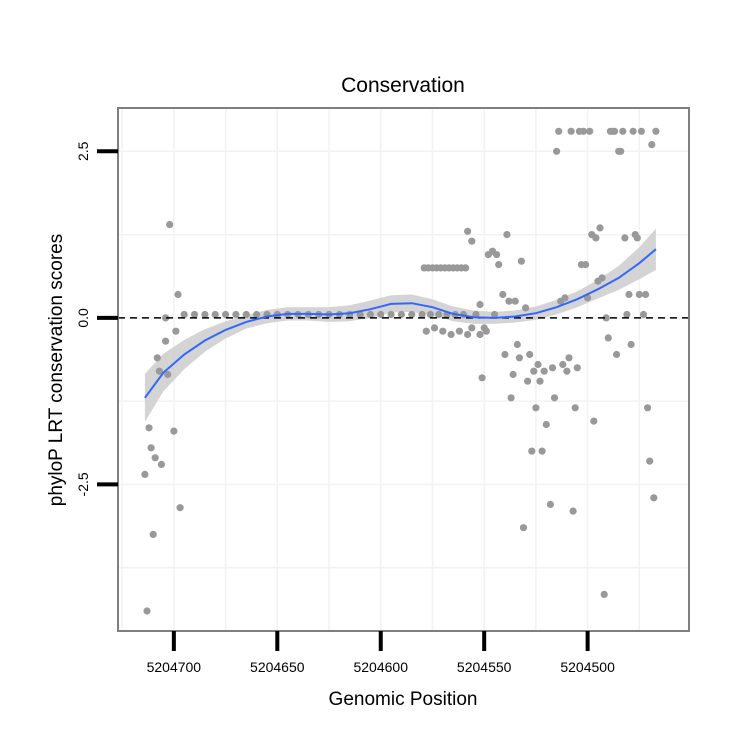  Describe the element at coordinates (56, 370) in the screenshot. I see `y-axis-label: phyloP LRT conservation scores` at that location.